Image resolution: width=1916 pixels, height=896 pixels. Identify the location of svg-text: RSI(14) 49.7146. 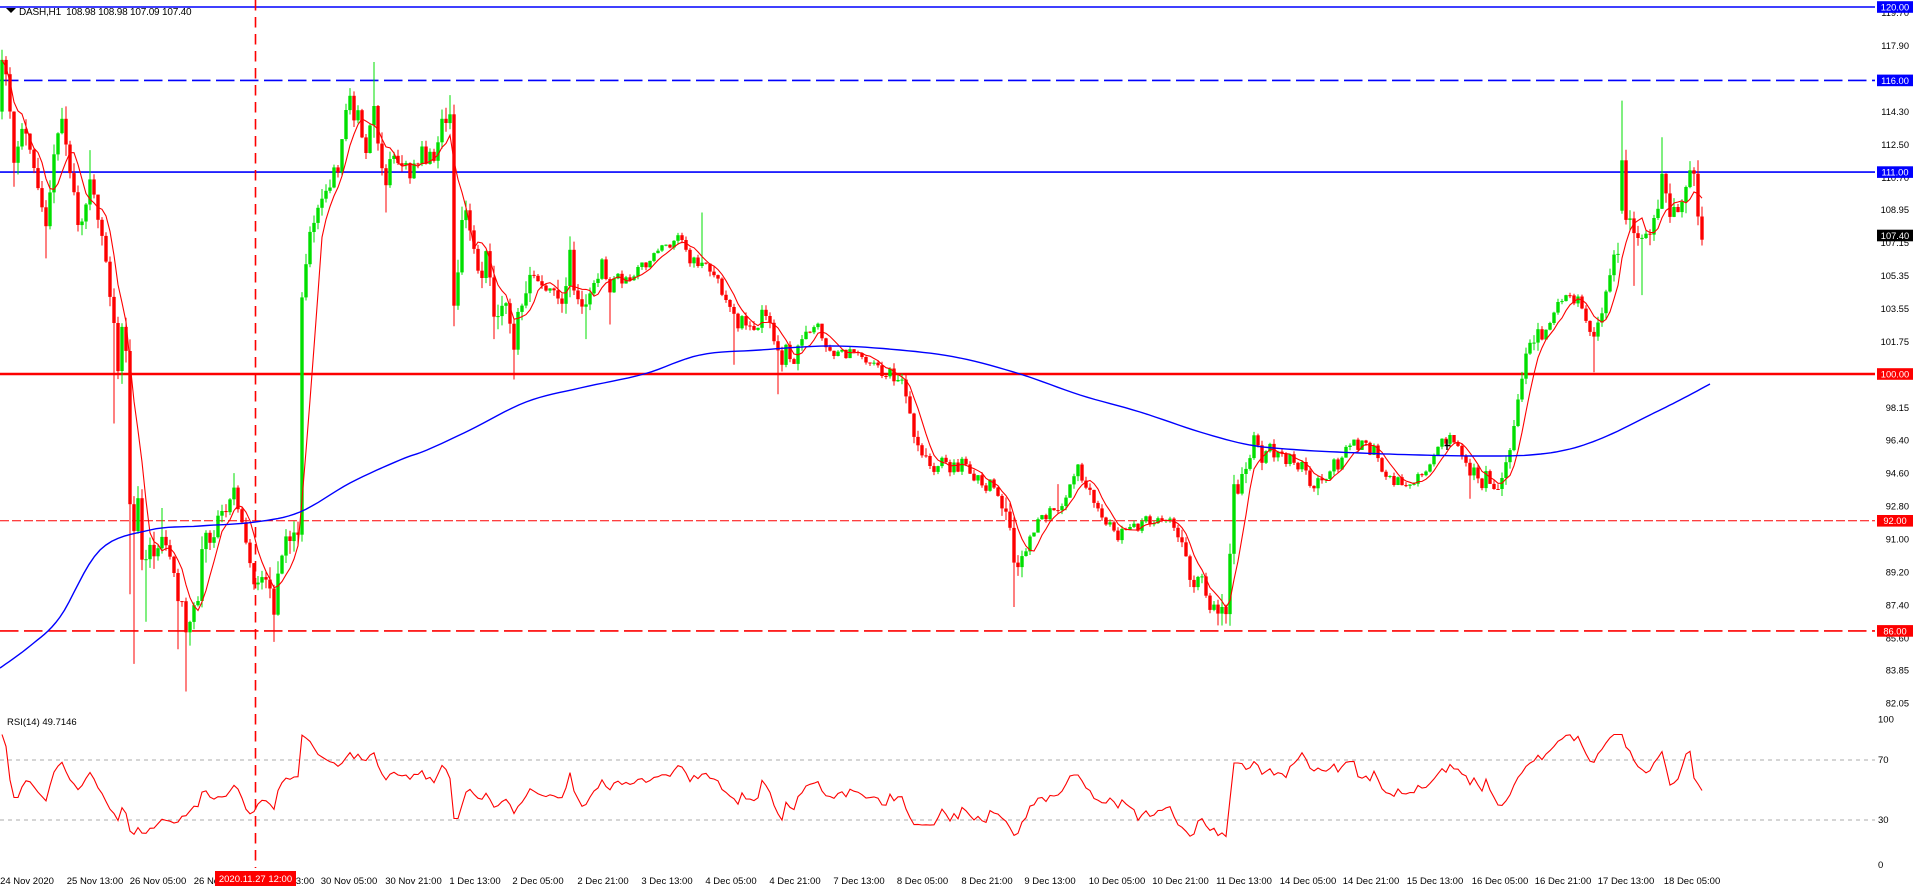
(42, 722).